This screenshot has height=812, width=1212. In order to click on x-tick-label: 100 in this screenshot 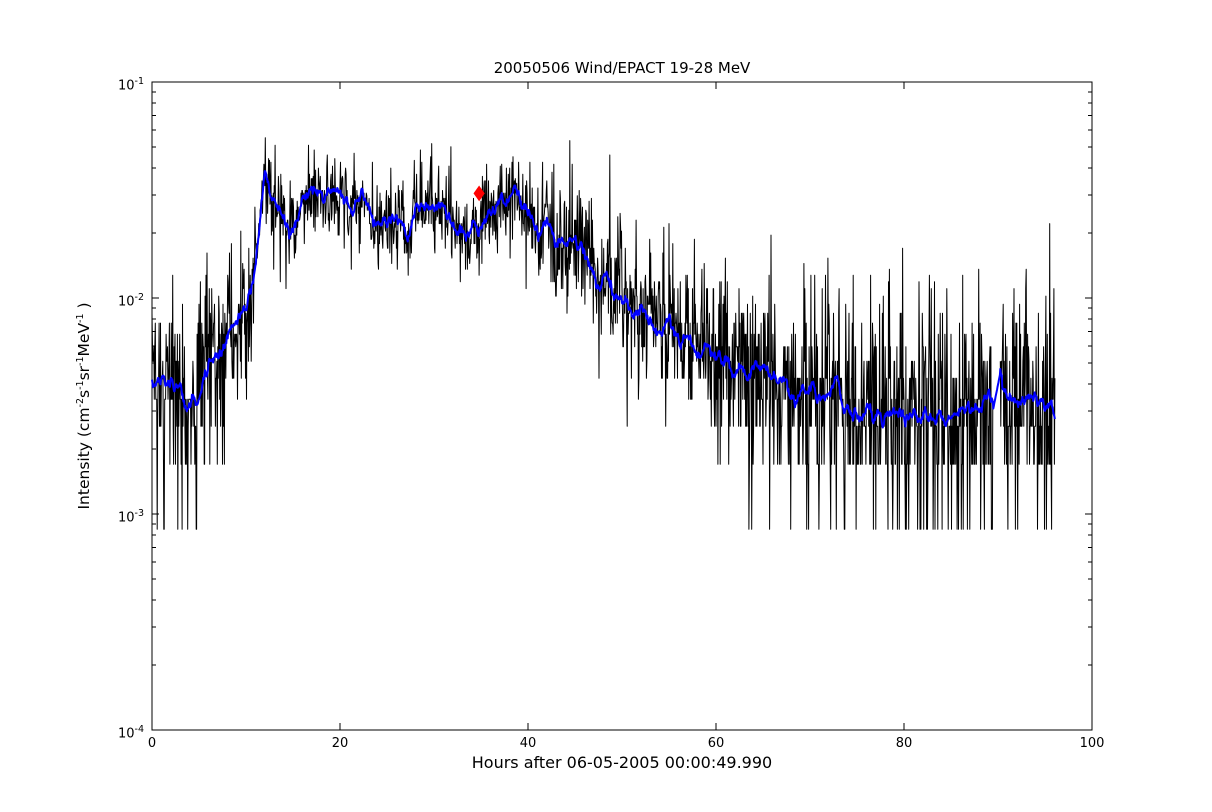, I will do `click(1092, 743)`.